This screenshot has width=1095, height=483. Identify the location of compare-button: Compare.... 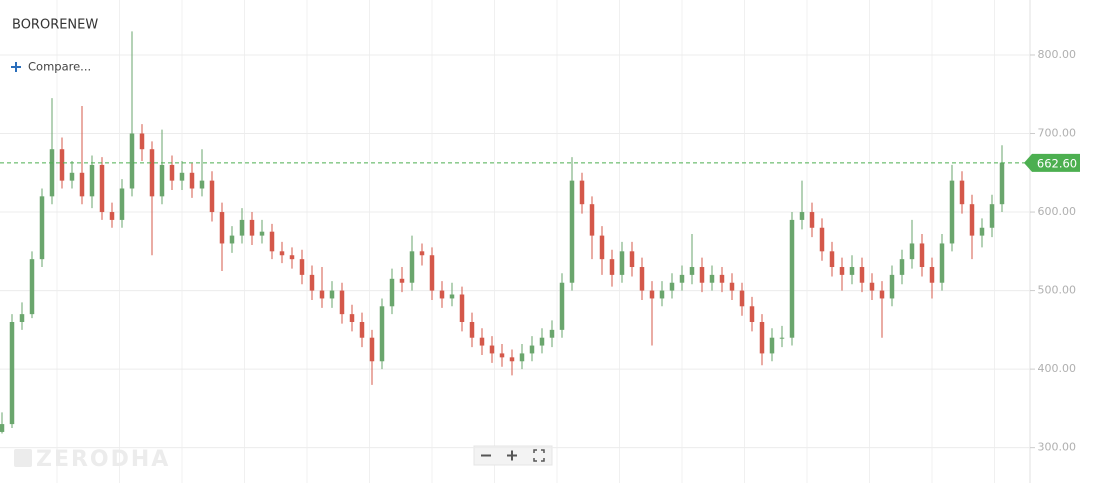
(51, 67).